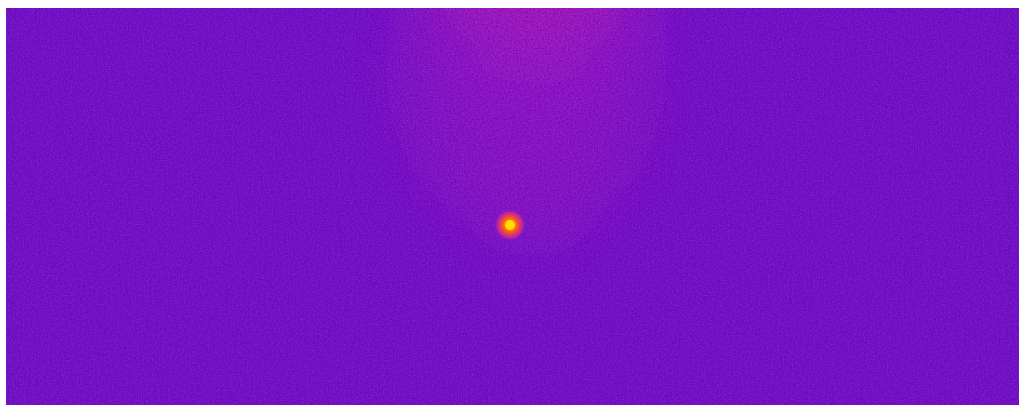 Image resolution: width=1021 pixels, height=407 pixels. What do you see at coordinates (510, 225) in the screenshot?
I see `hot-spot` at bounding box center [510, 225].